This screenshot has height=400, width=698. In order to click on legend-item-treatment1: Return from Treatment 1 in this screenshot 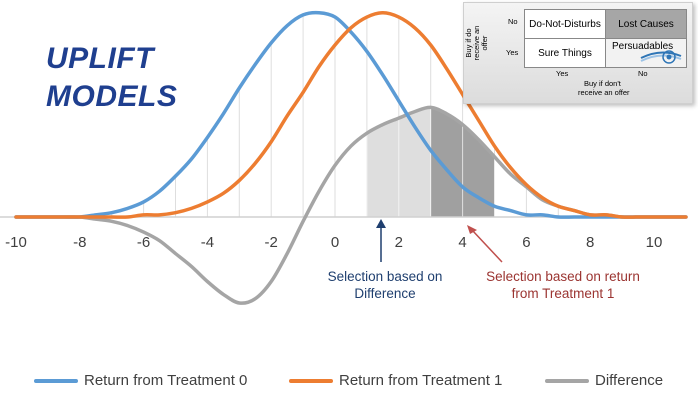, I will do `click(395, 380)`.